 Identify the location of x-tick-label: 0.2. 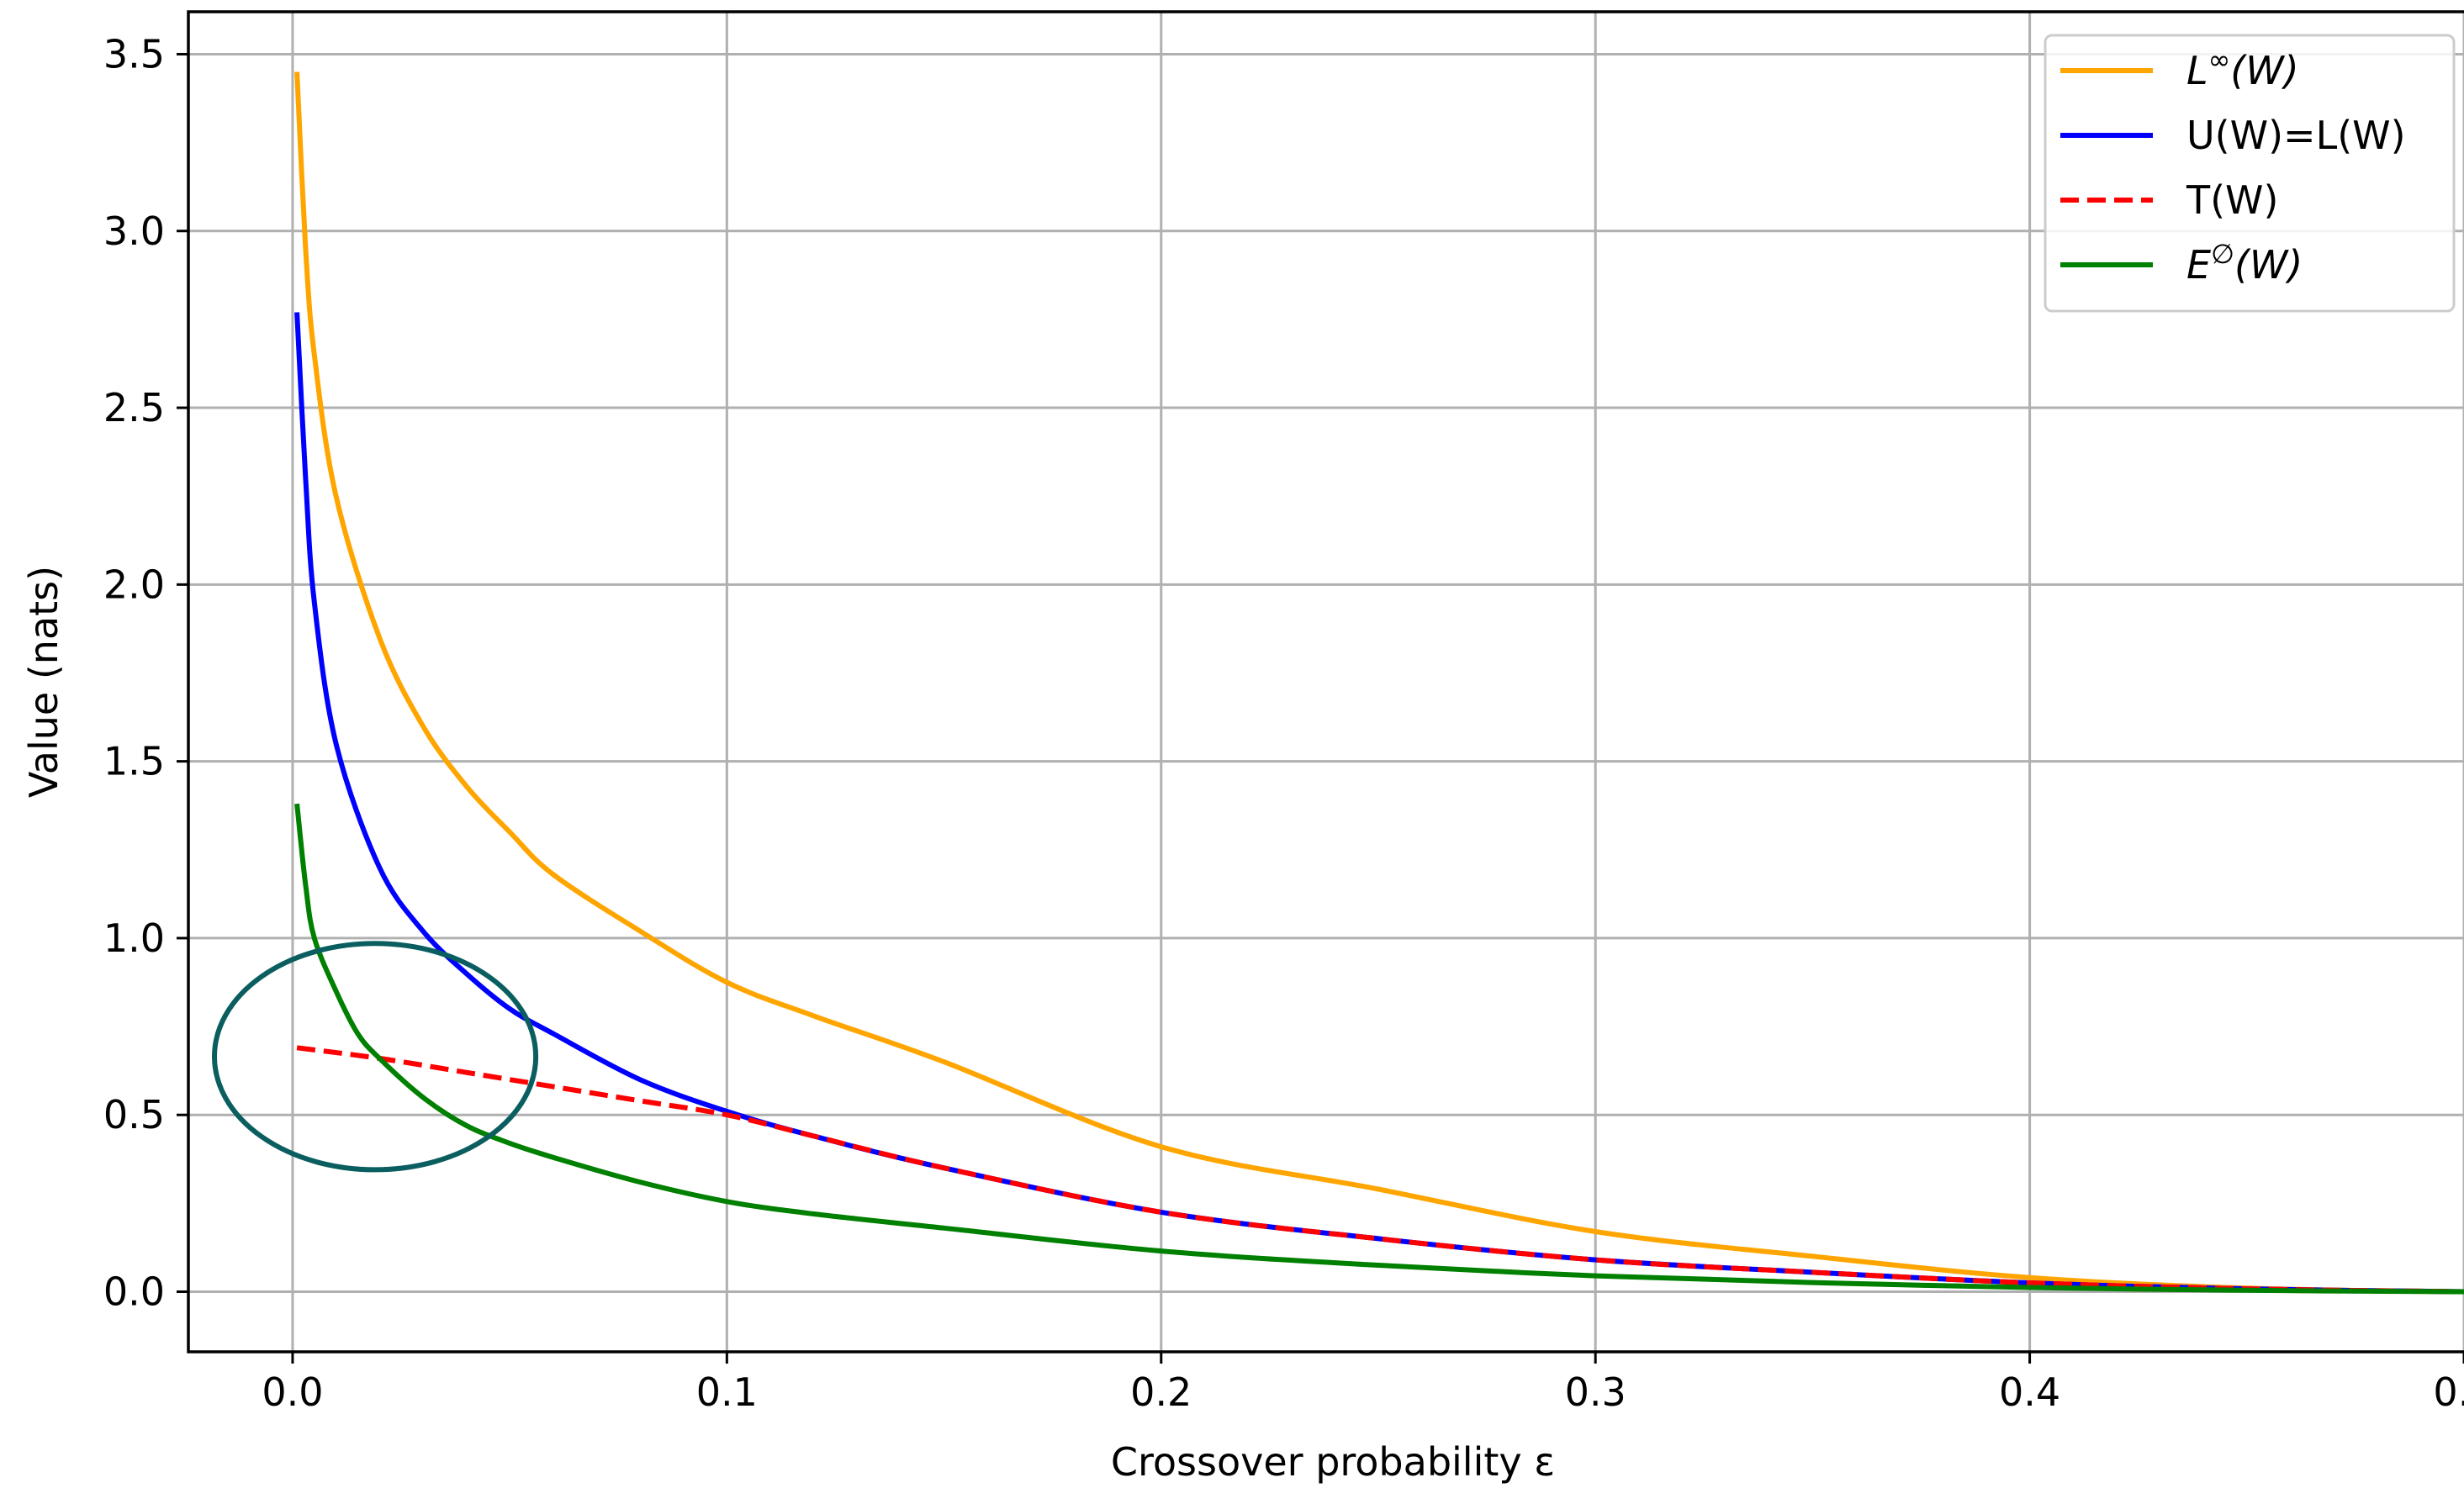
(1161, 1392).